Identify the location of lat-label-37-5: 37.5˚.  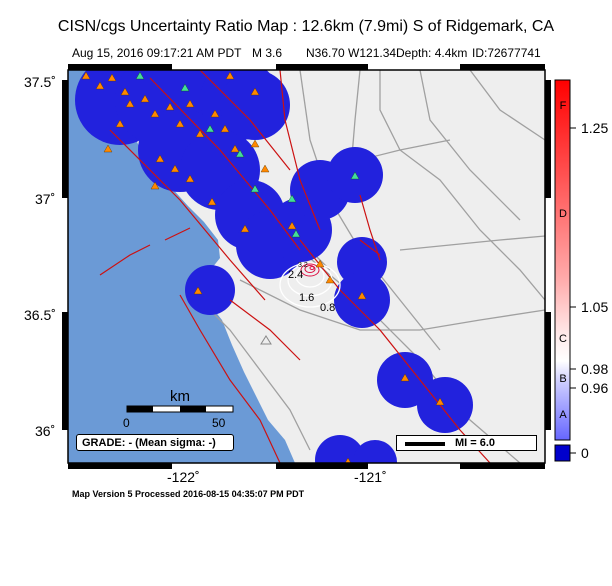
(40, 82).